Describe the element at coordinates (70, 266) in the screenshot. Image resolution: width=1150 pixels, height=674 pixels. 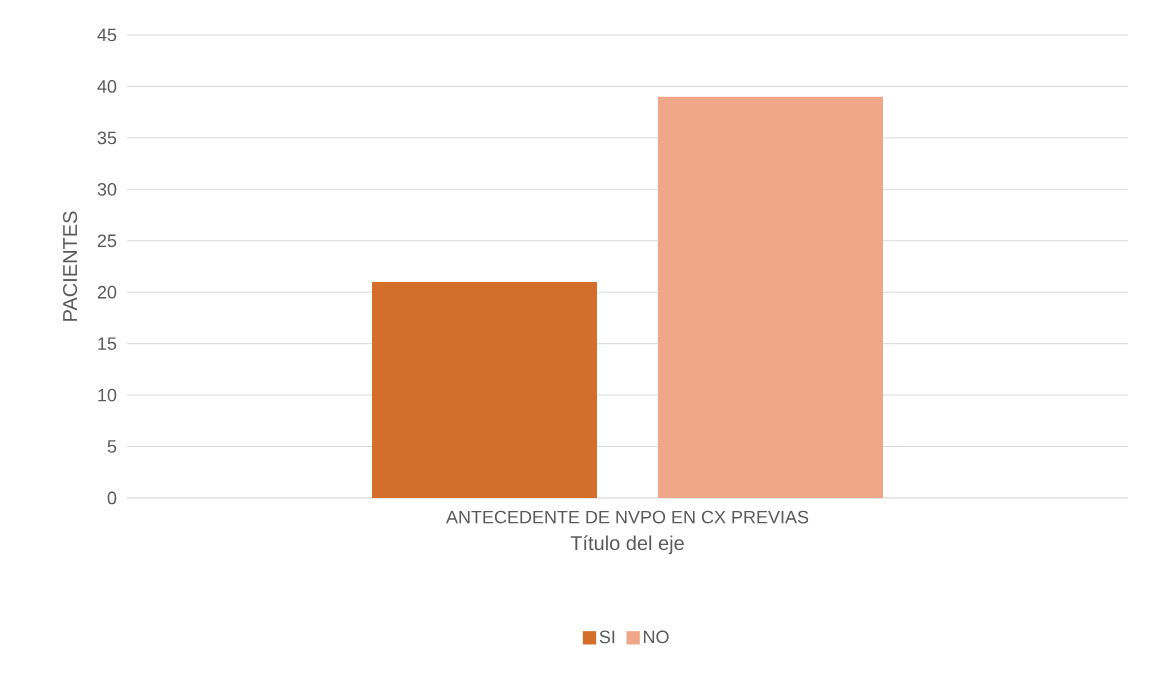
I see `y-axis-title: PACIENTES` at that location.